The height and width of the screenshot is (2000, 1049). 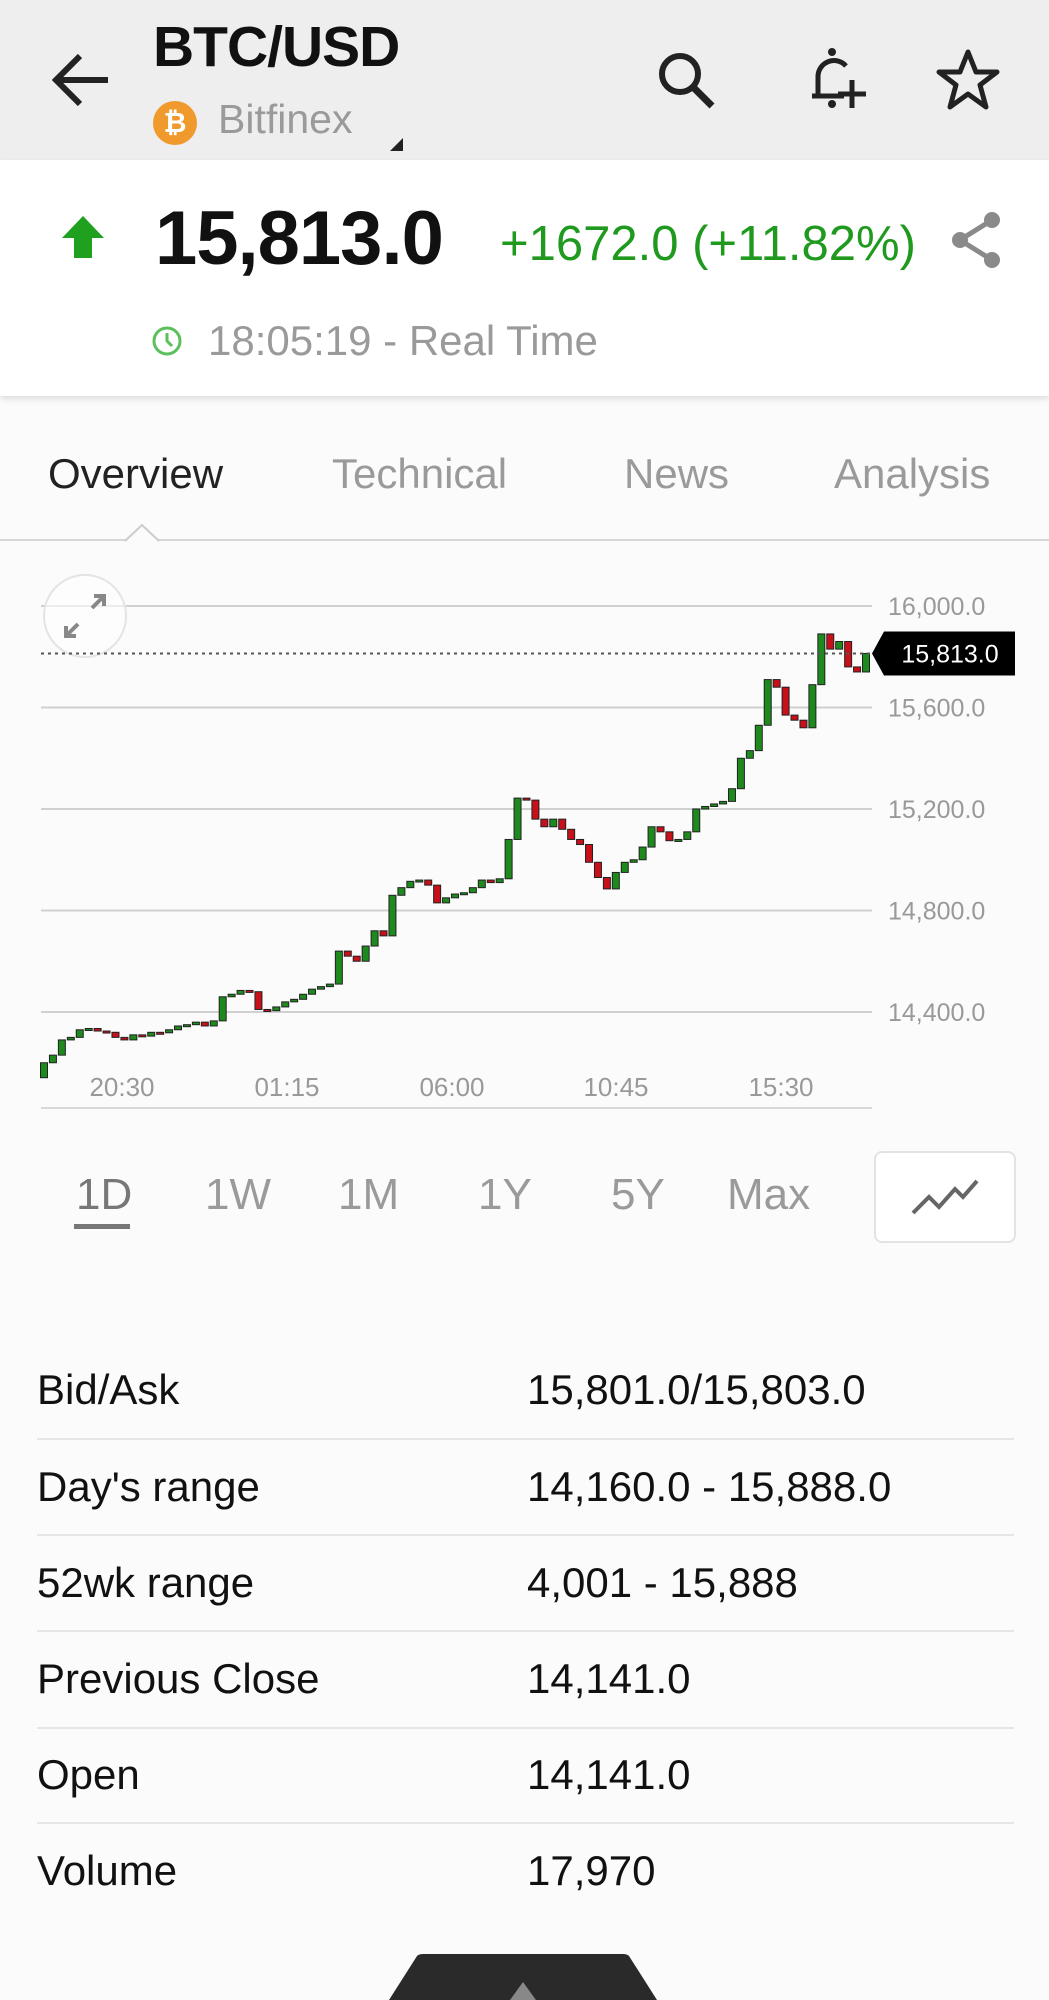 I want to click on last-price-tag, so click(x=943, y=653).